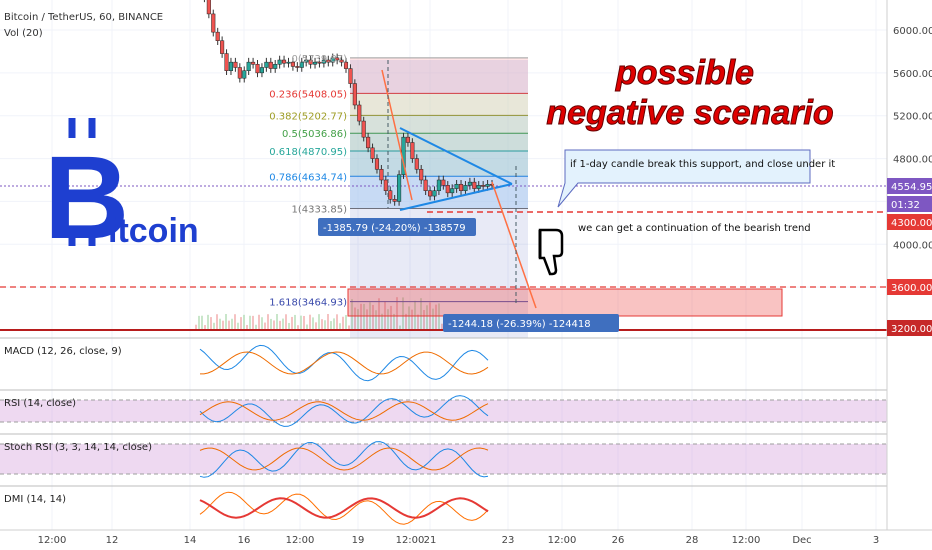 The width and height of the screenshot is (932, 550). Describe the element at coordinates (112, 540) in the screenshot. I see `time-tick-label: 12` at that location.